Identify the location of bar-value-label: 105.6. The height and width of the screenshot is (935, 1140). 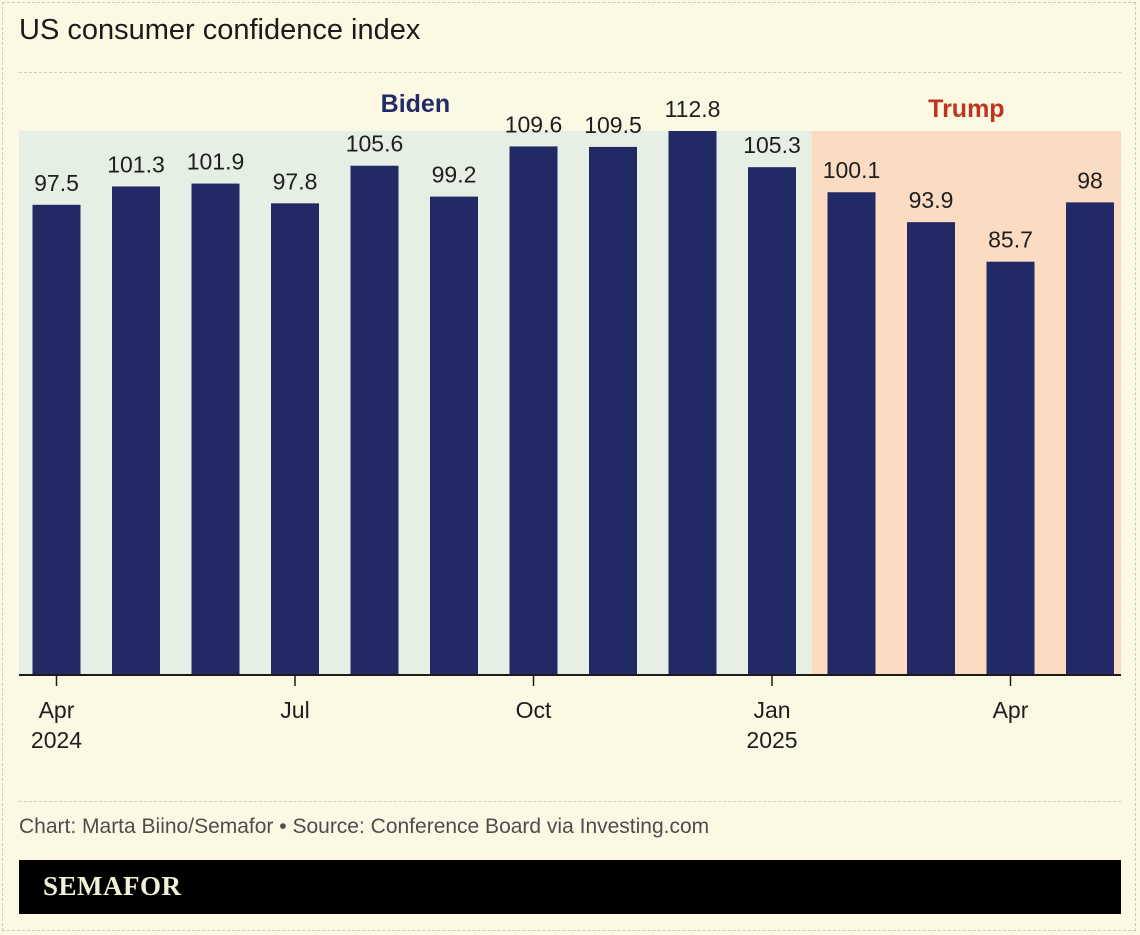
(375, 144).